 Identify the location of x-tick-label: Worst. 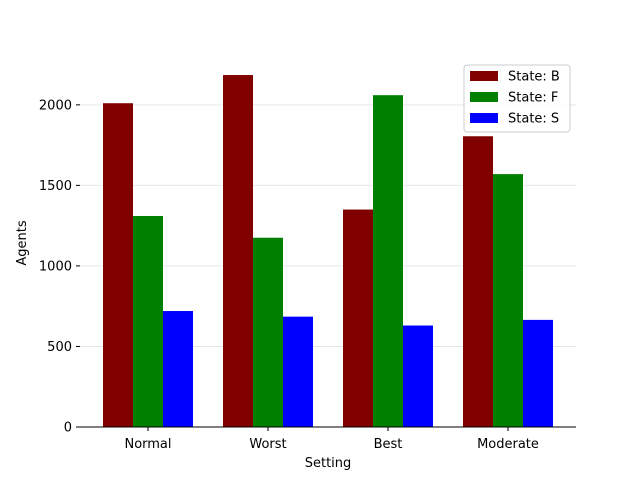
(267, 444).